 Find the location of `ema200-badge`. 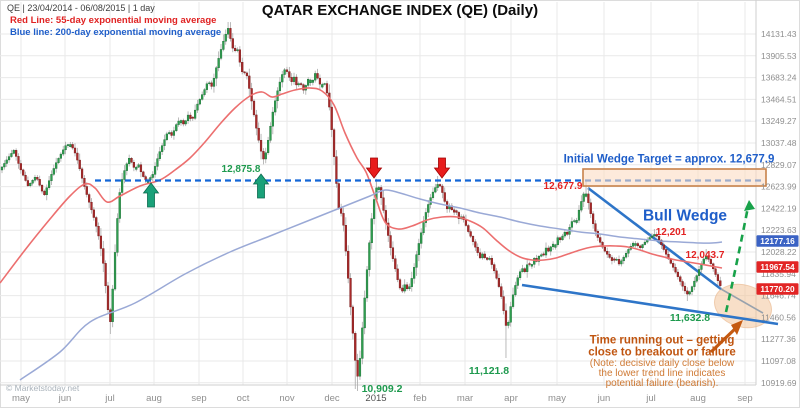

ema200-badge is located at coordinates (777, 241).